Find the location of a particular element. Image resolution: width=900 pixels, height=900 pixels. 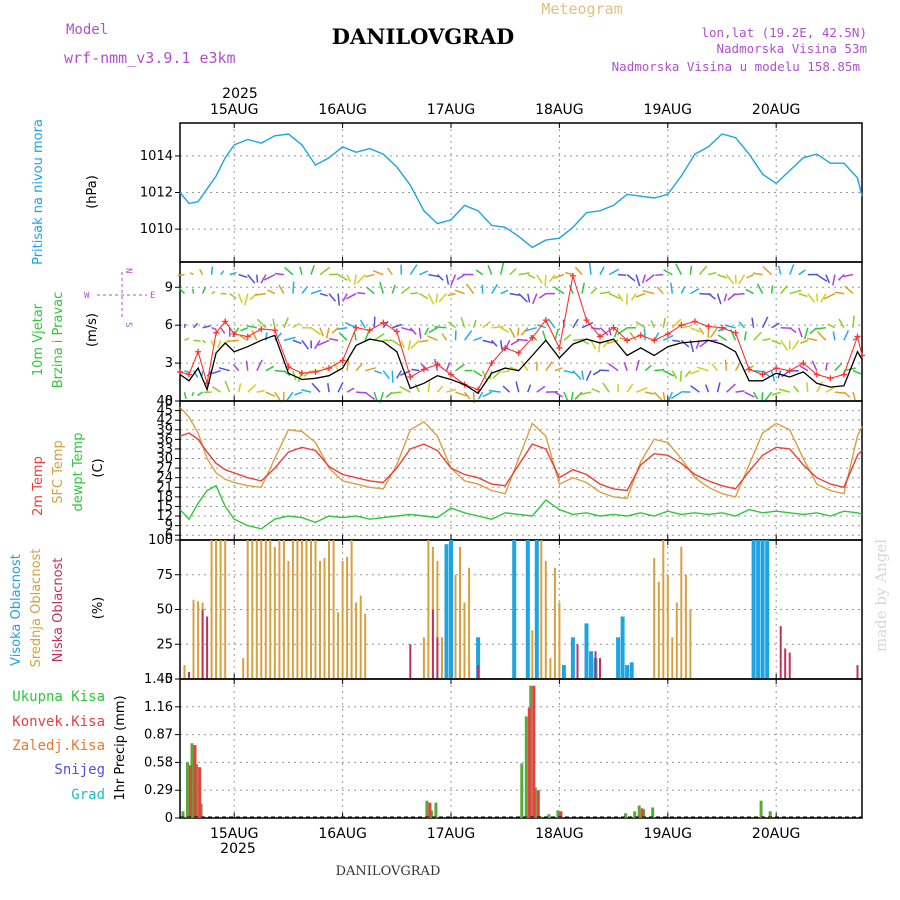

precip-conv-label: Konvek.Kisa is located at coordinates (58, 722).